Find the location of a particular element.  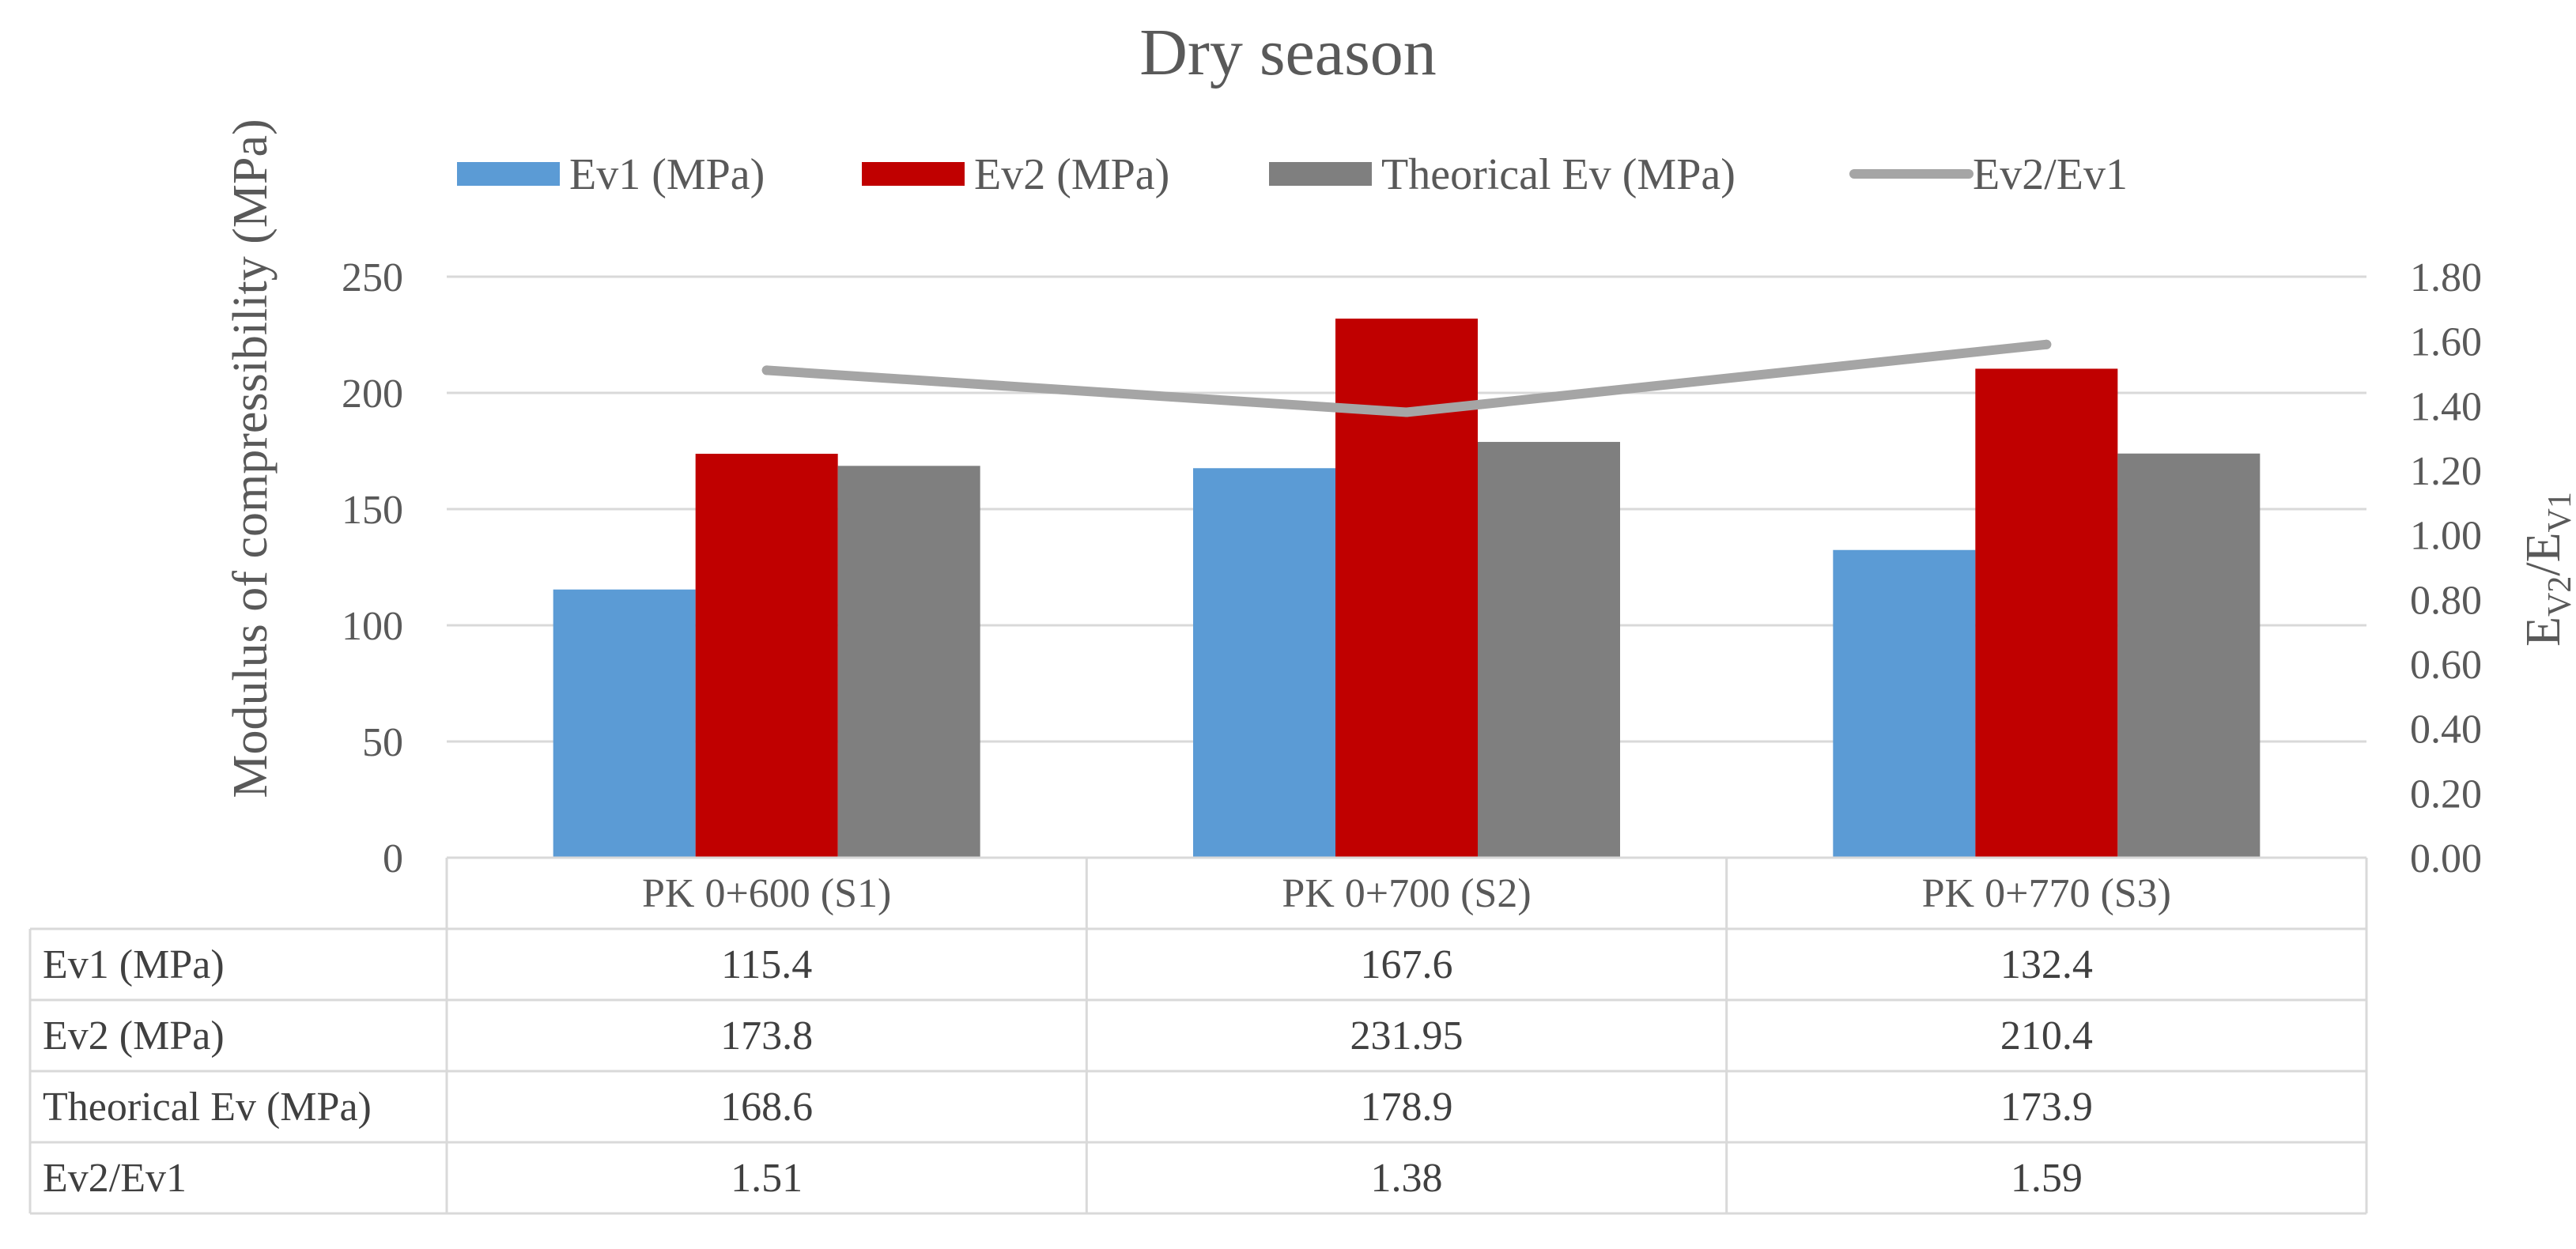

y-tick-label: 200 is located at coordinates (372, 394).